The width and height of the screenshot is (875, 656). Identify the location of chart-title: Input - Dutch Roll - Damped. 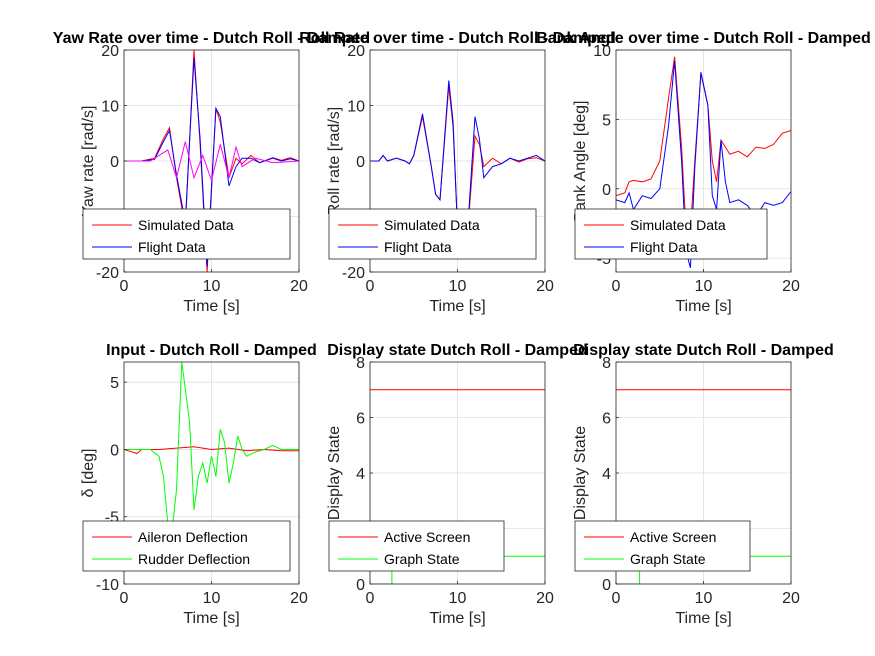
(211, 350).